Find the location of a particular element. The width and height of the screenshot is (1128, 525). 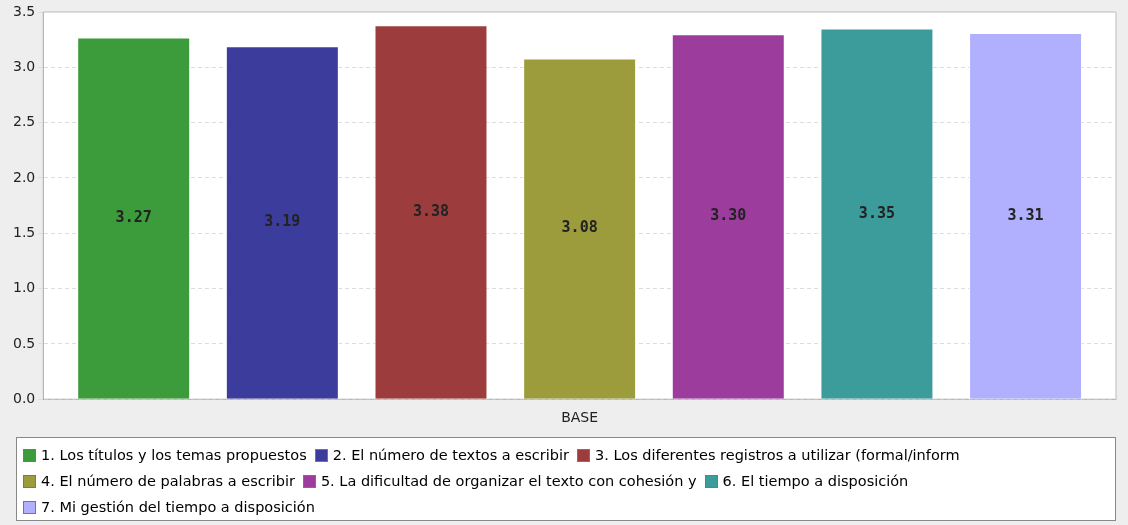

data-label: 3.31 is located at coordinates (1025, 214).